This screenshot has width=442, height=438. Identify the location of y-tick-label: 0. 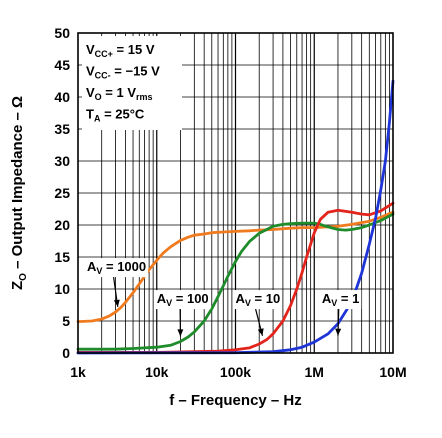
(66, 353).